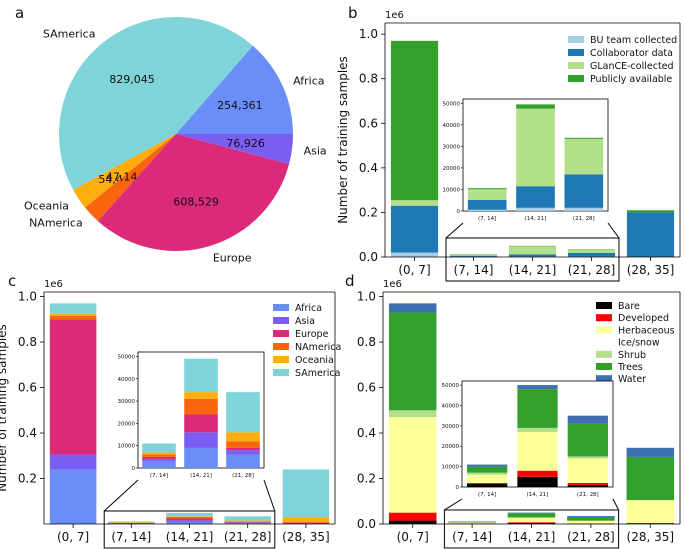 The image size is (685, 549). What do you see at coordinates (127, 447) in the screenshot?
I see `inset-y-tick-label-c: 10000` at bounding box center [127, 447].